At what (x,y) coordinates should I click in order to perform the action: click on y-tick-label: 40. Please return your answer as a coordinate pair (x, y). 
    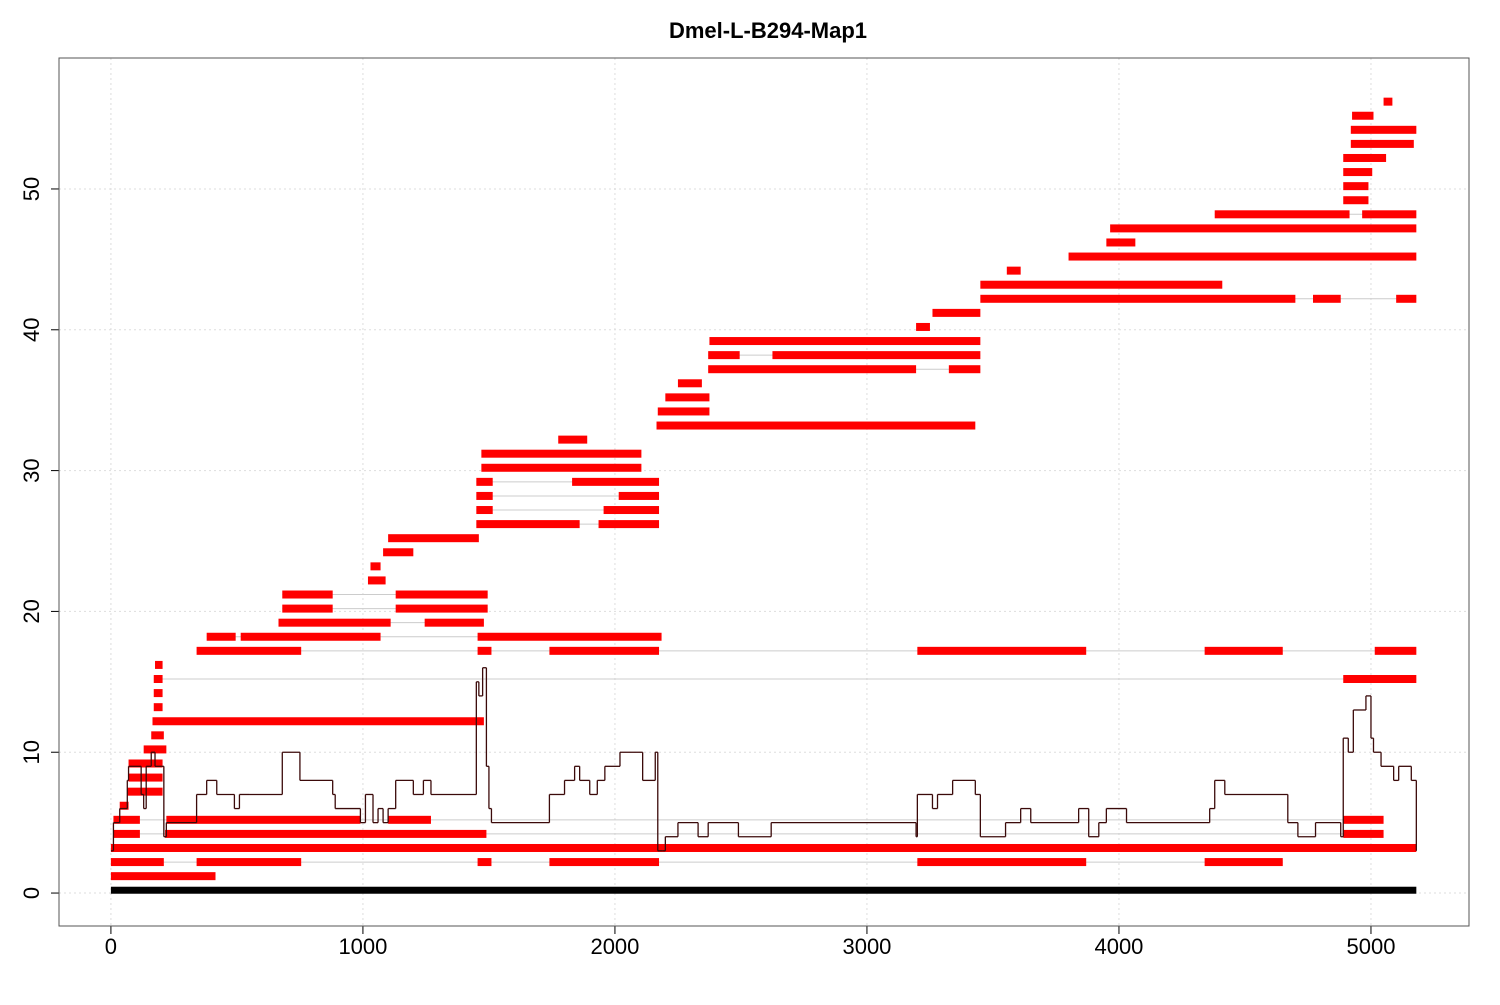
    Looking at the image, I should click on (31, 330).